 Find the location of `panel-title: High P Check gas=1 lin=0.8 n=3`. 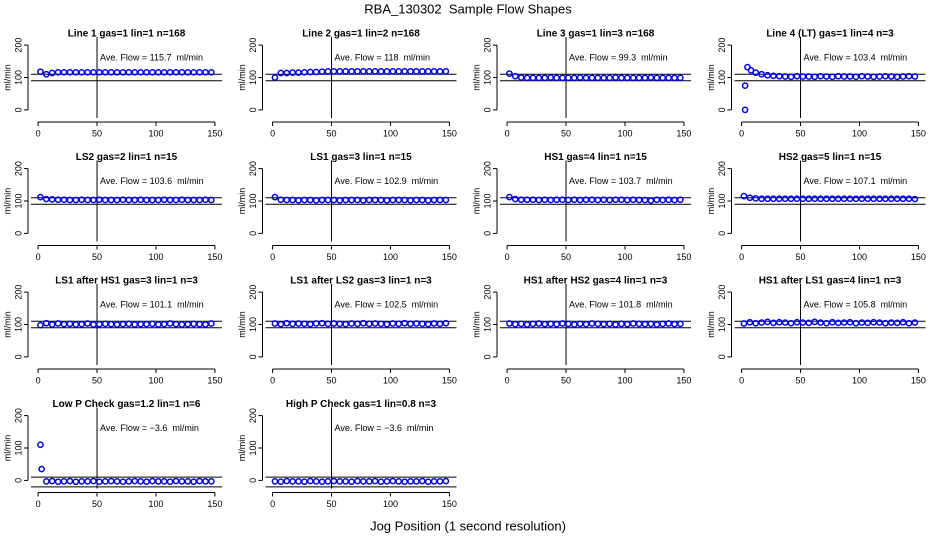

panel-title: High P Check gas=1 lin=0.8 n=3 is located at coordinates (361, 404).